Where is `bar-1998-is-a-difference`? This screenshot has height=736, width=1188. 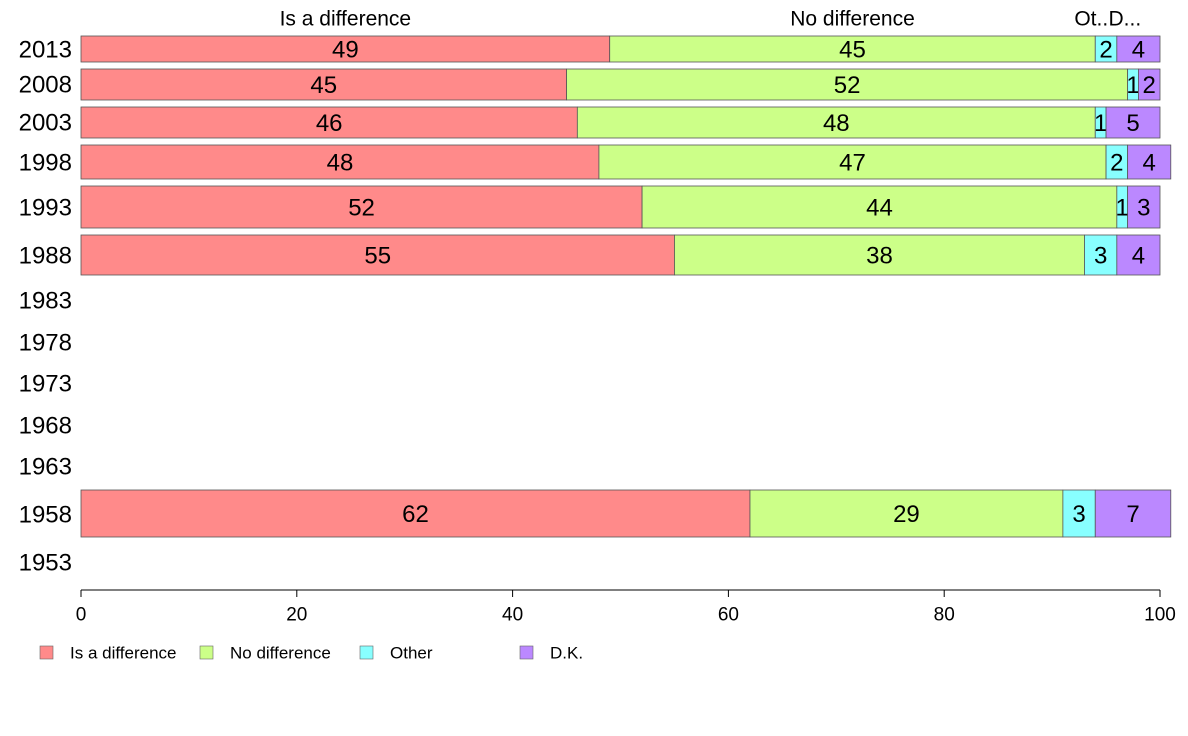 bar-1998-is-a-difference is located at coordinates (340, 162).